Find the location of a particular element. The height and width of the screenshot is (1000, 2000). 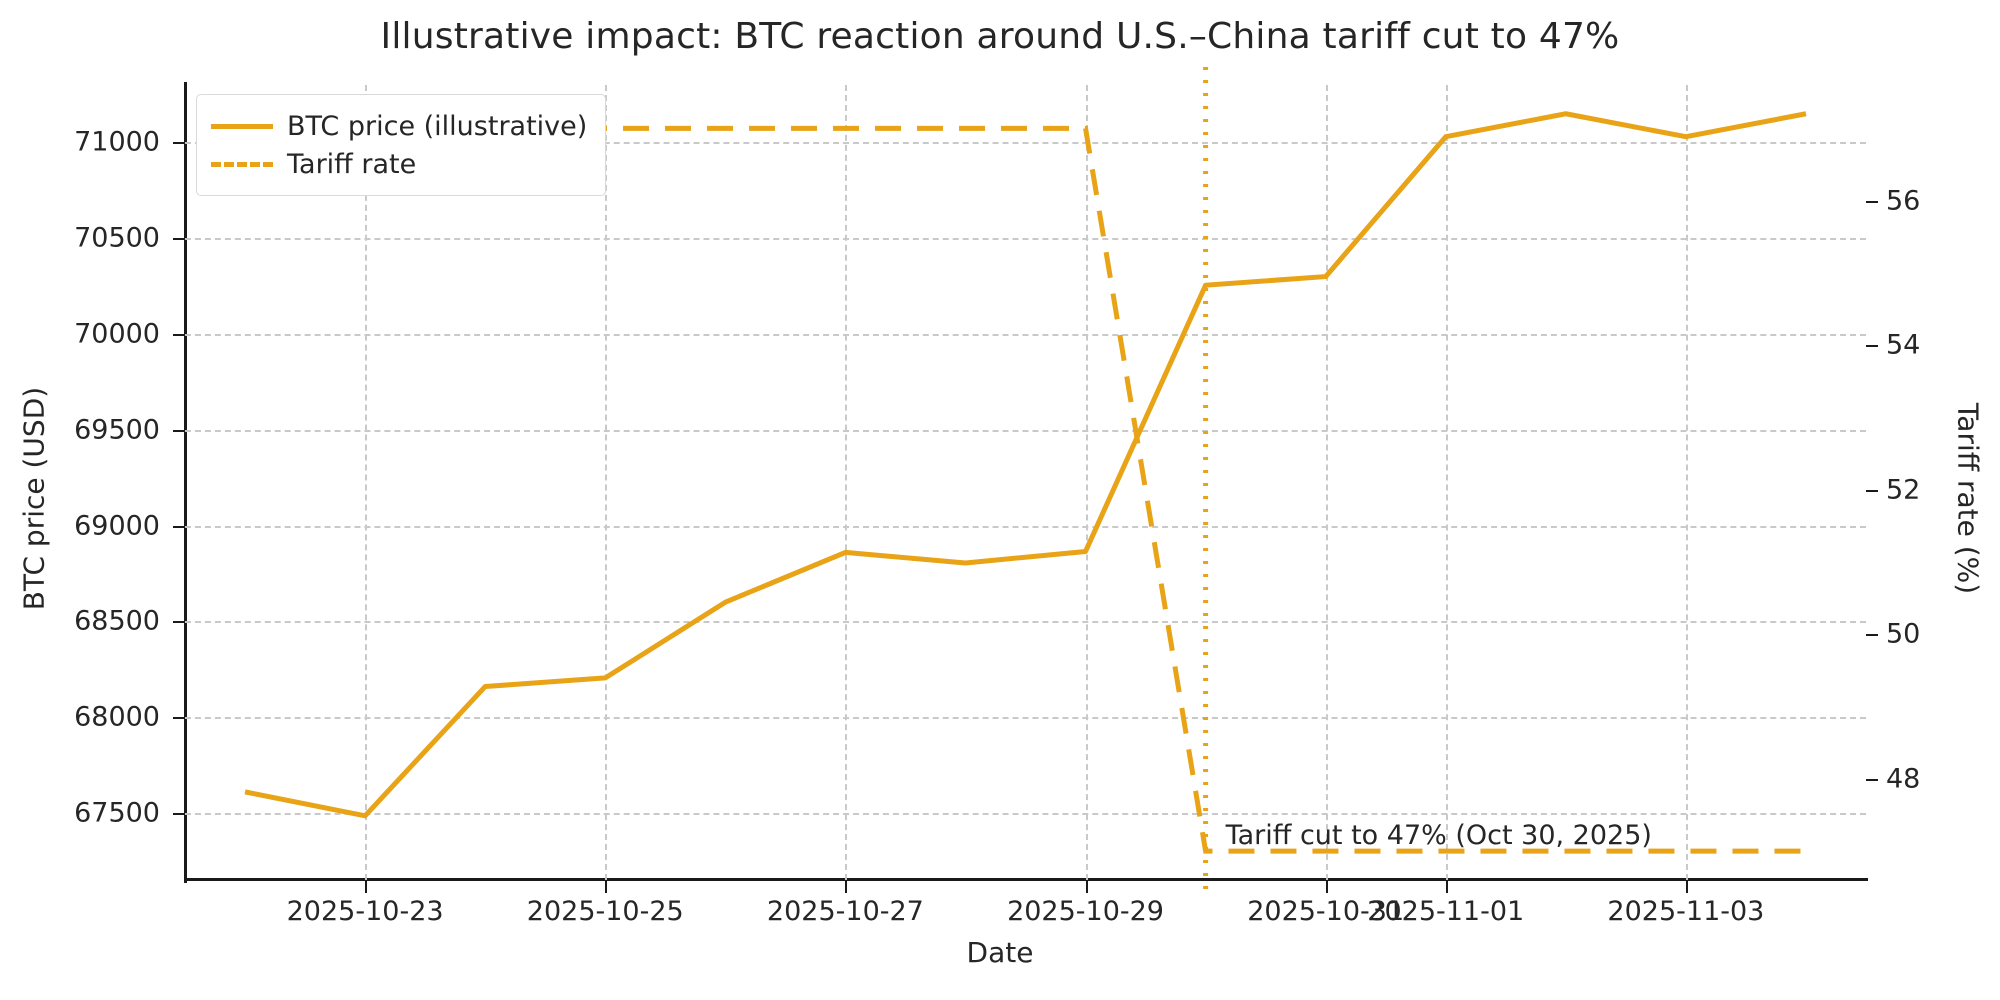

y-axis-right-tick-label: 48 is located at coordinates (1903, 779).